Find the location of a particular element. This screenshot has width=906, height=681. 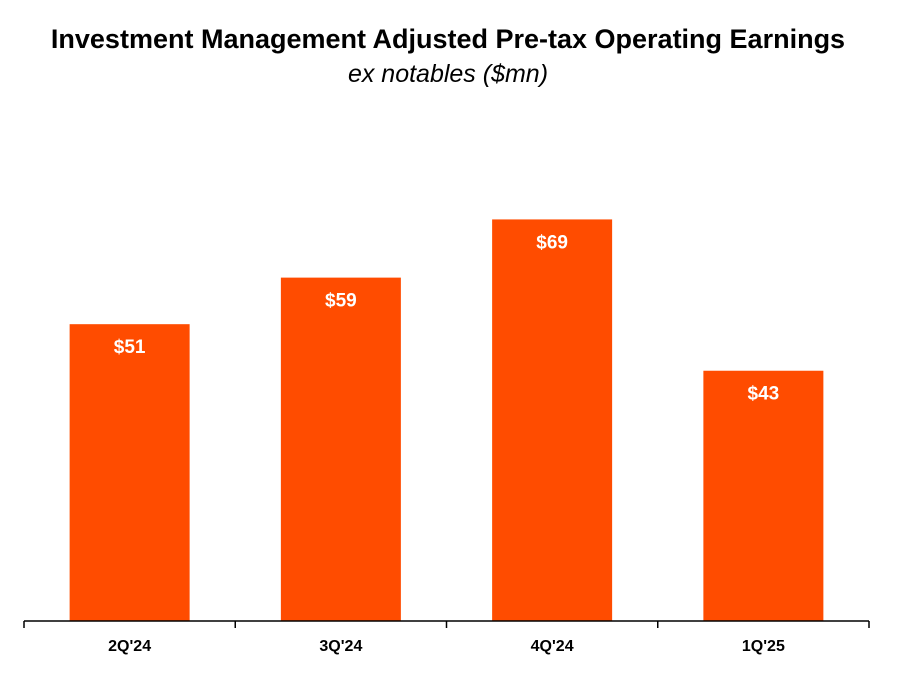

x-tick-label: 2Q'24 is located at coordinates (129, 646).